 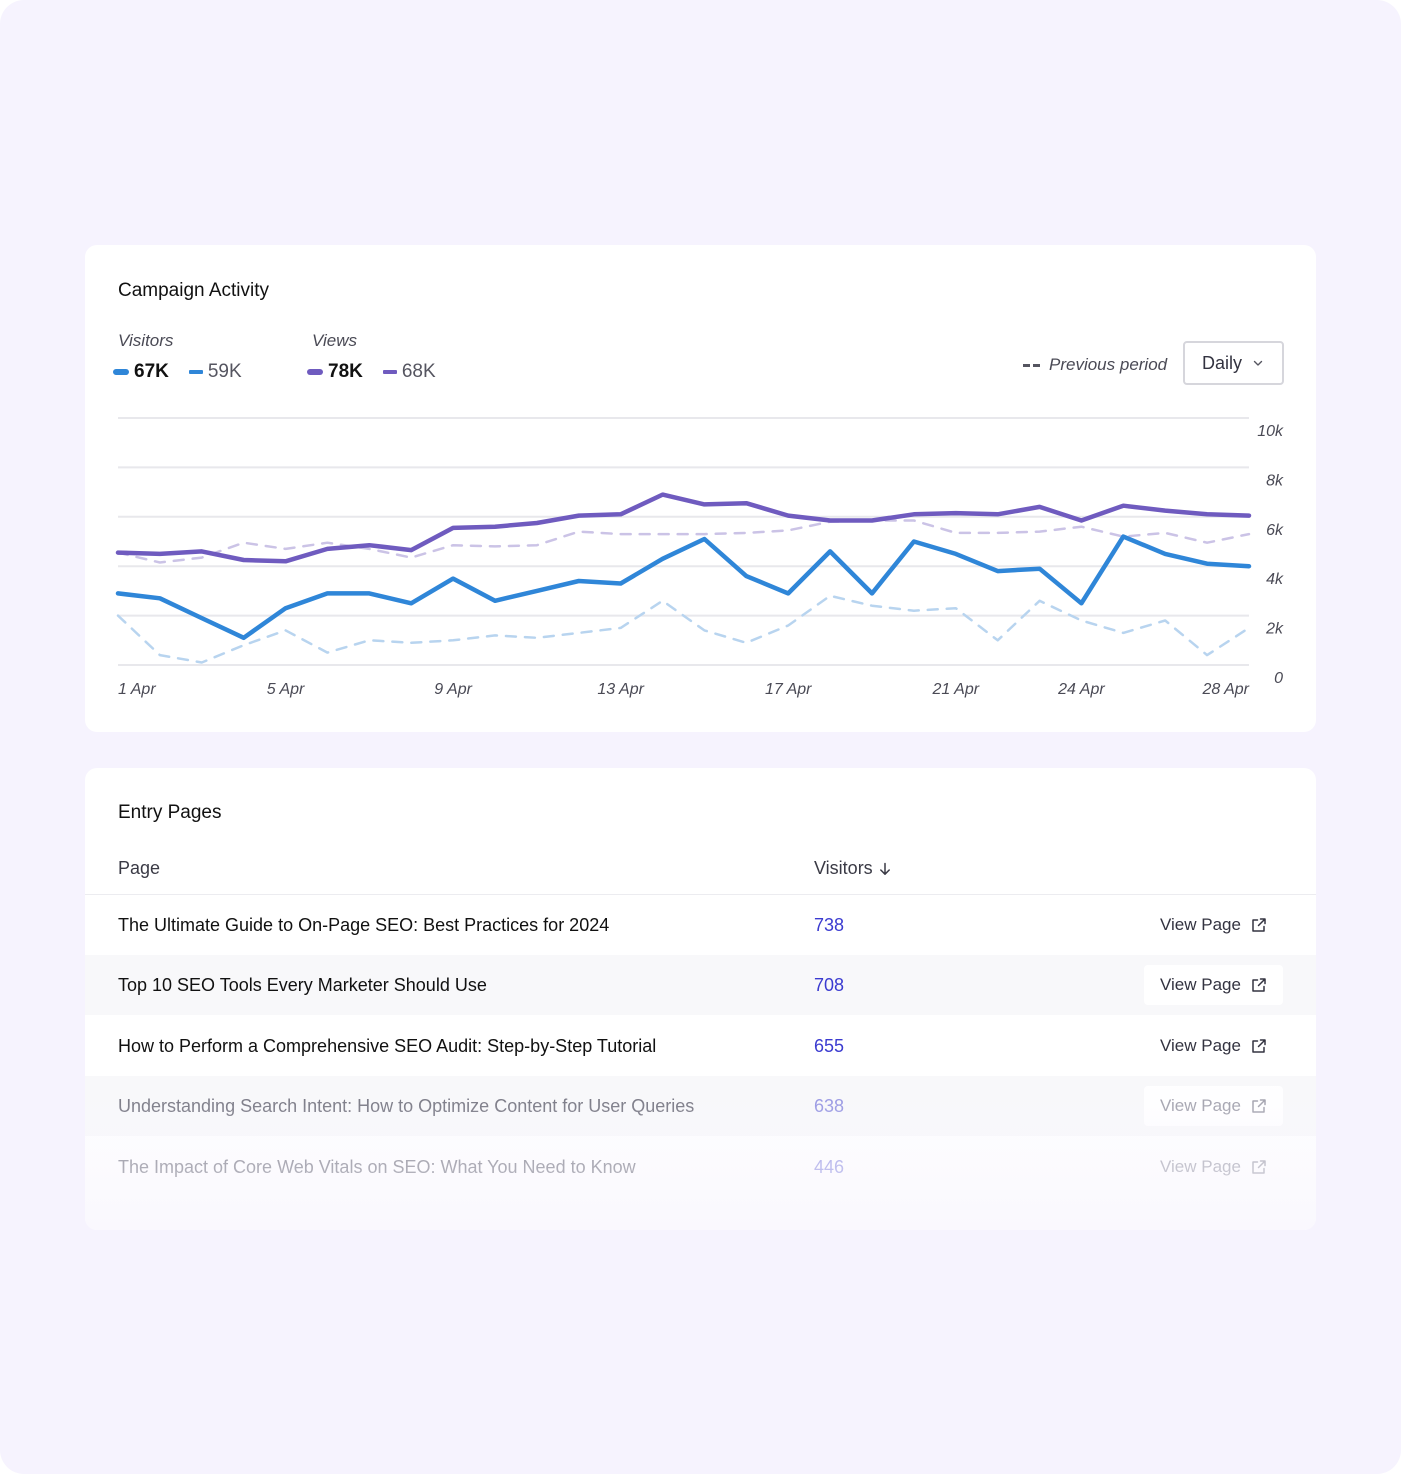 I want to click on visitor-count: 655, so click(x=829, y=1045).